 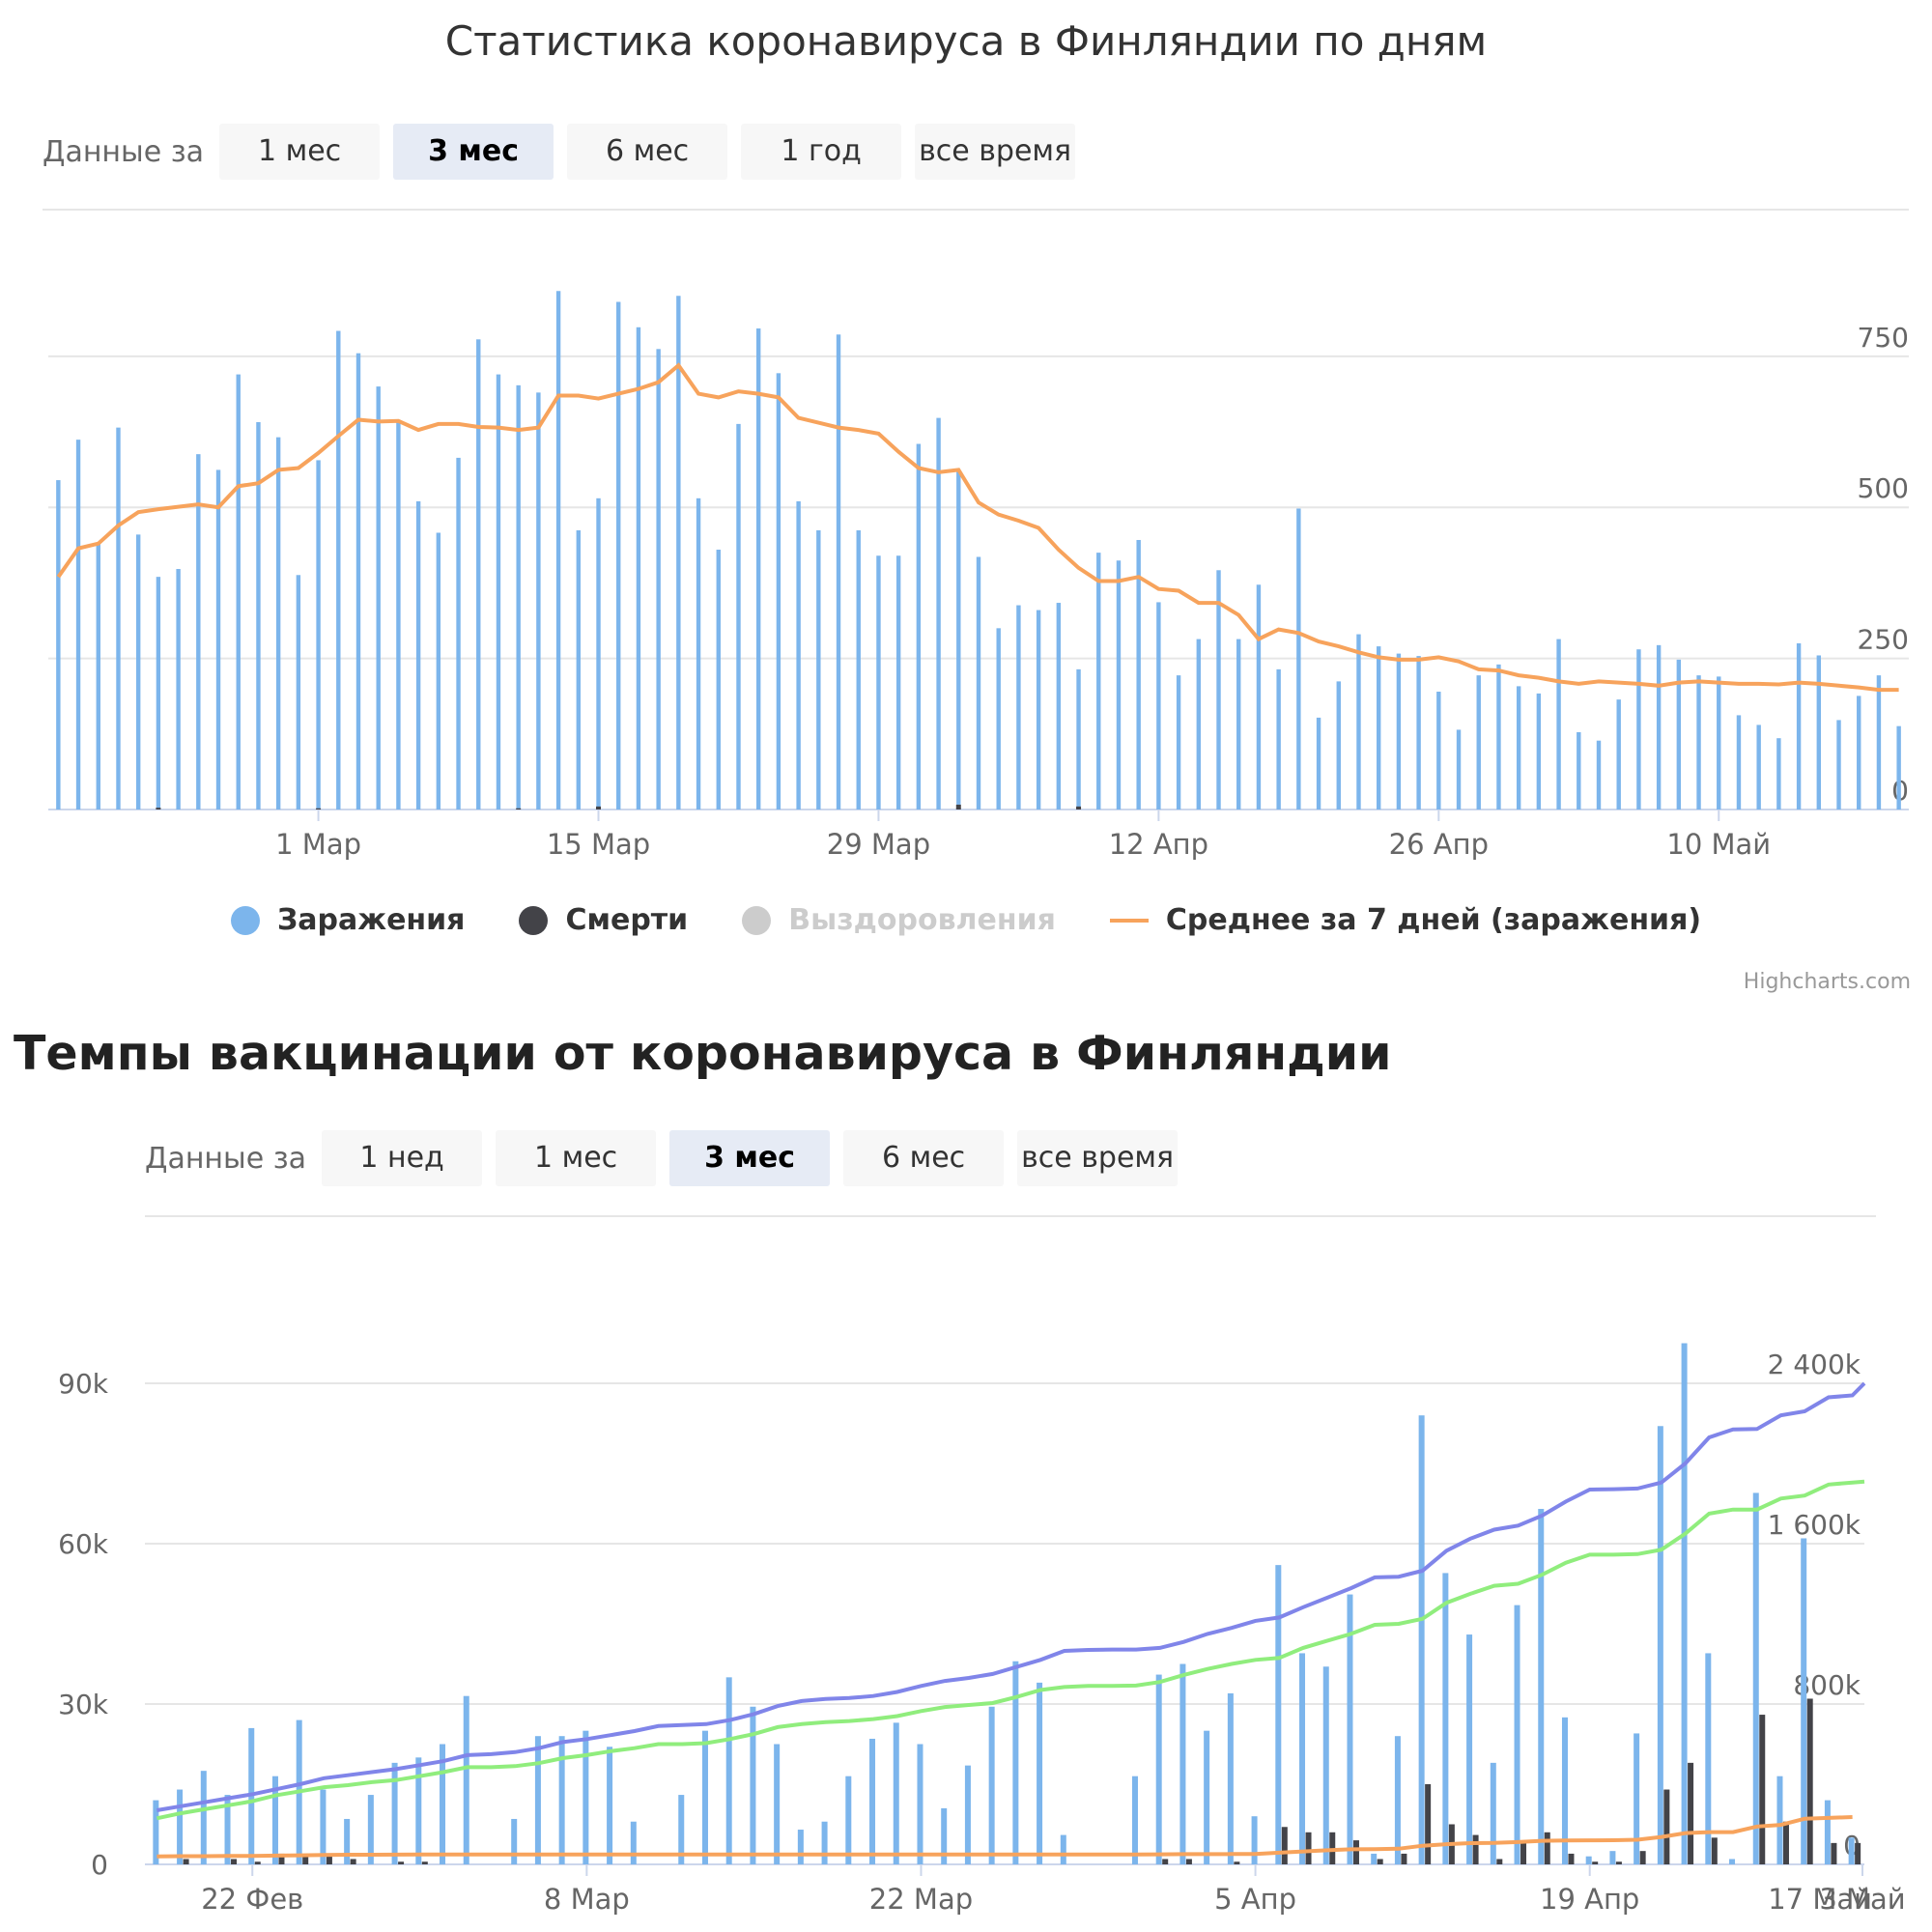 What do you see at coordinates (1883, 640) in the screenshot?
I see `y-tick-label: 250` at bounding box center [1883, 640].